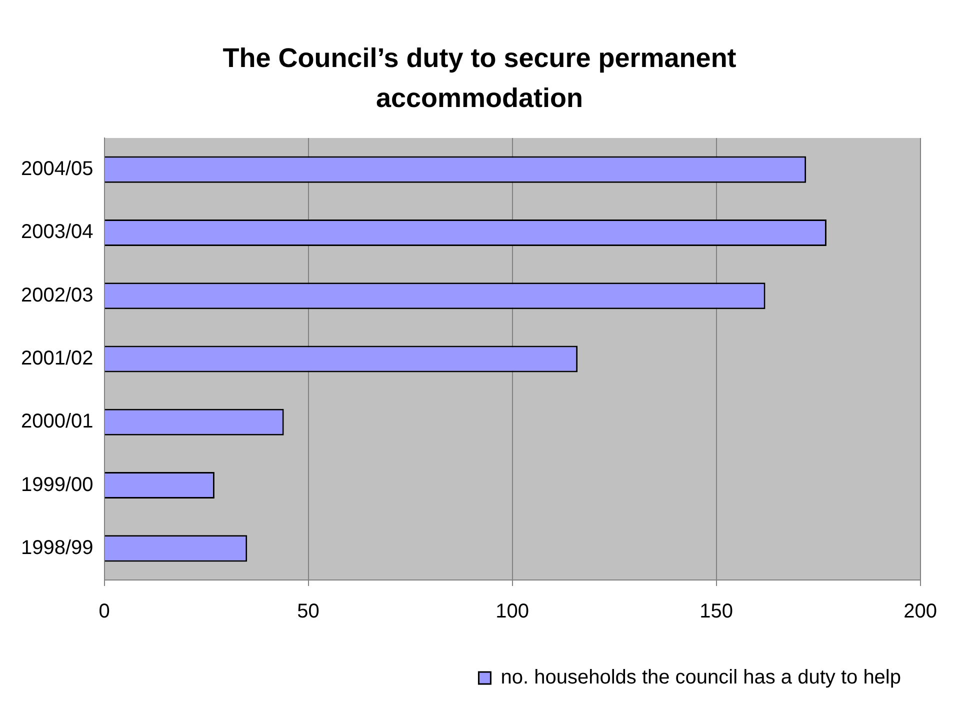 The width and height of the screenshot is (959, 713). I want to click on y-tick-label: 2001/02, so click(57, 359).